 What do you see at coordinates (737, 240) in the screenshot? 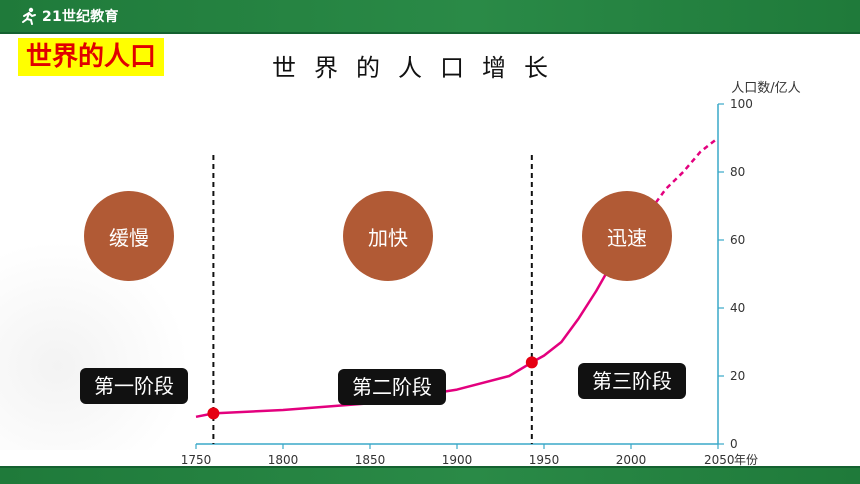
I see `y-tick-label: 60` at bounding box center [737, 240].